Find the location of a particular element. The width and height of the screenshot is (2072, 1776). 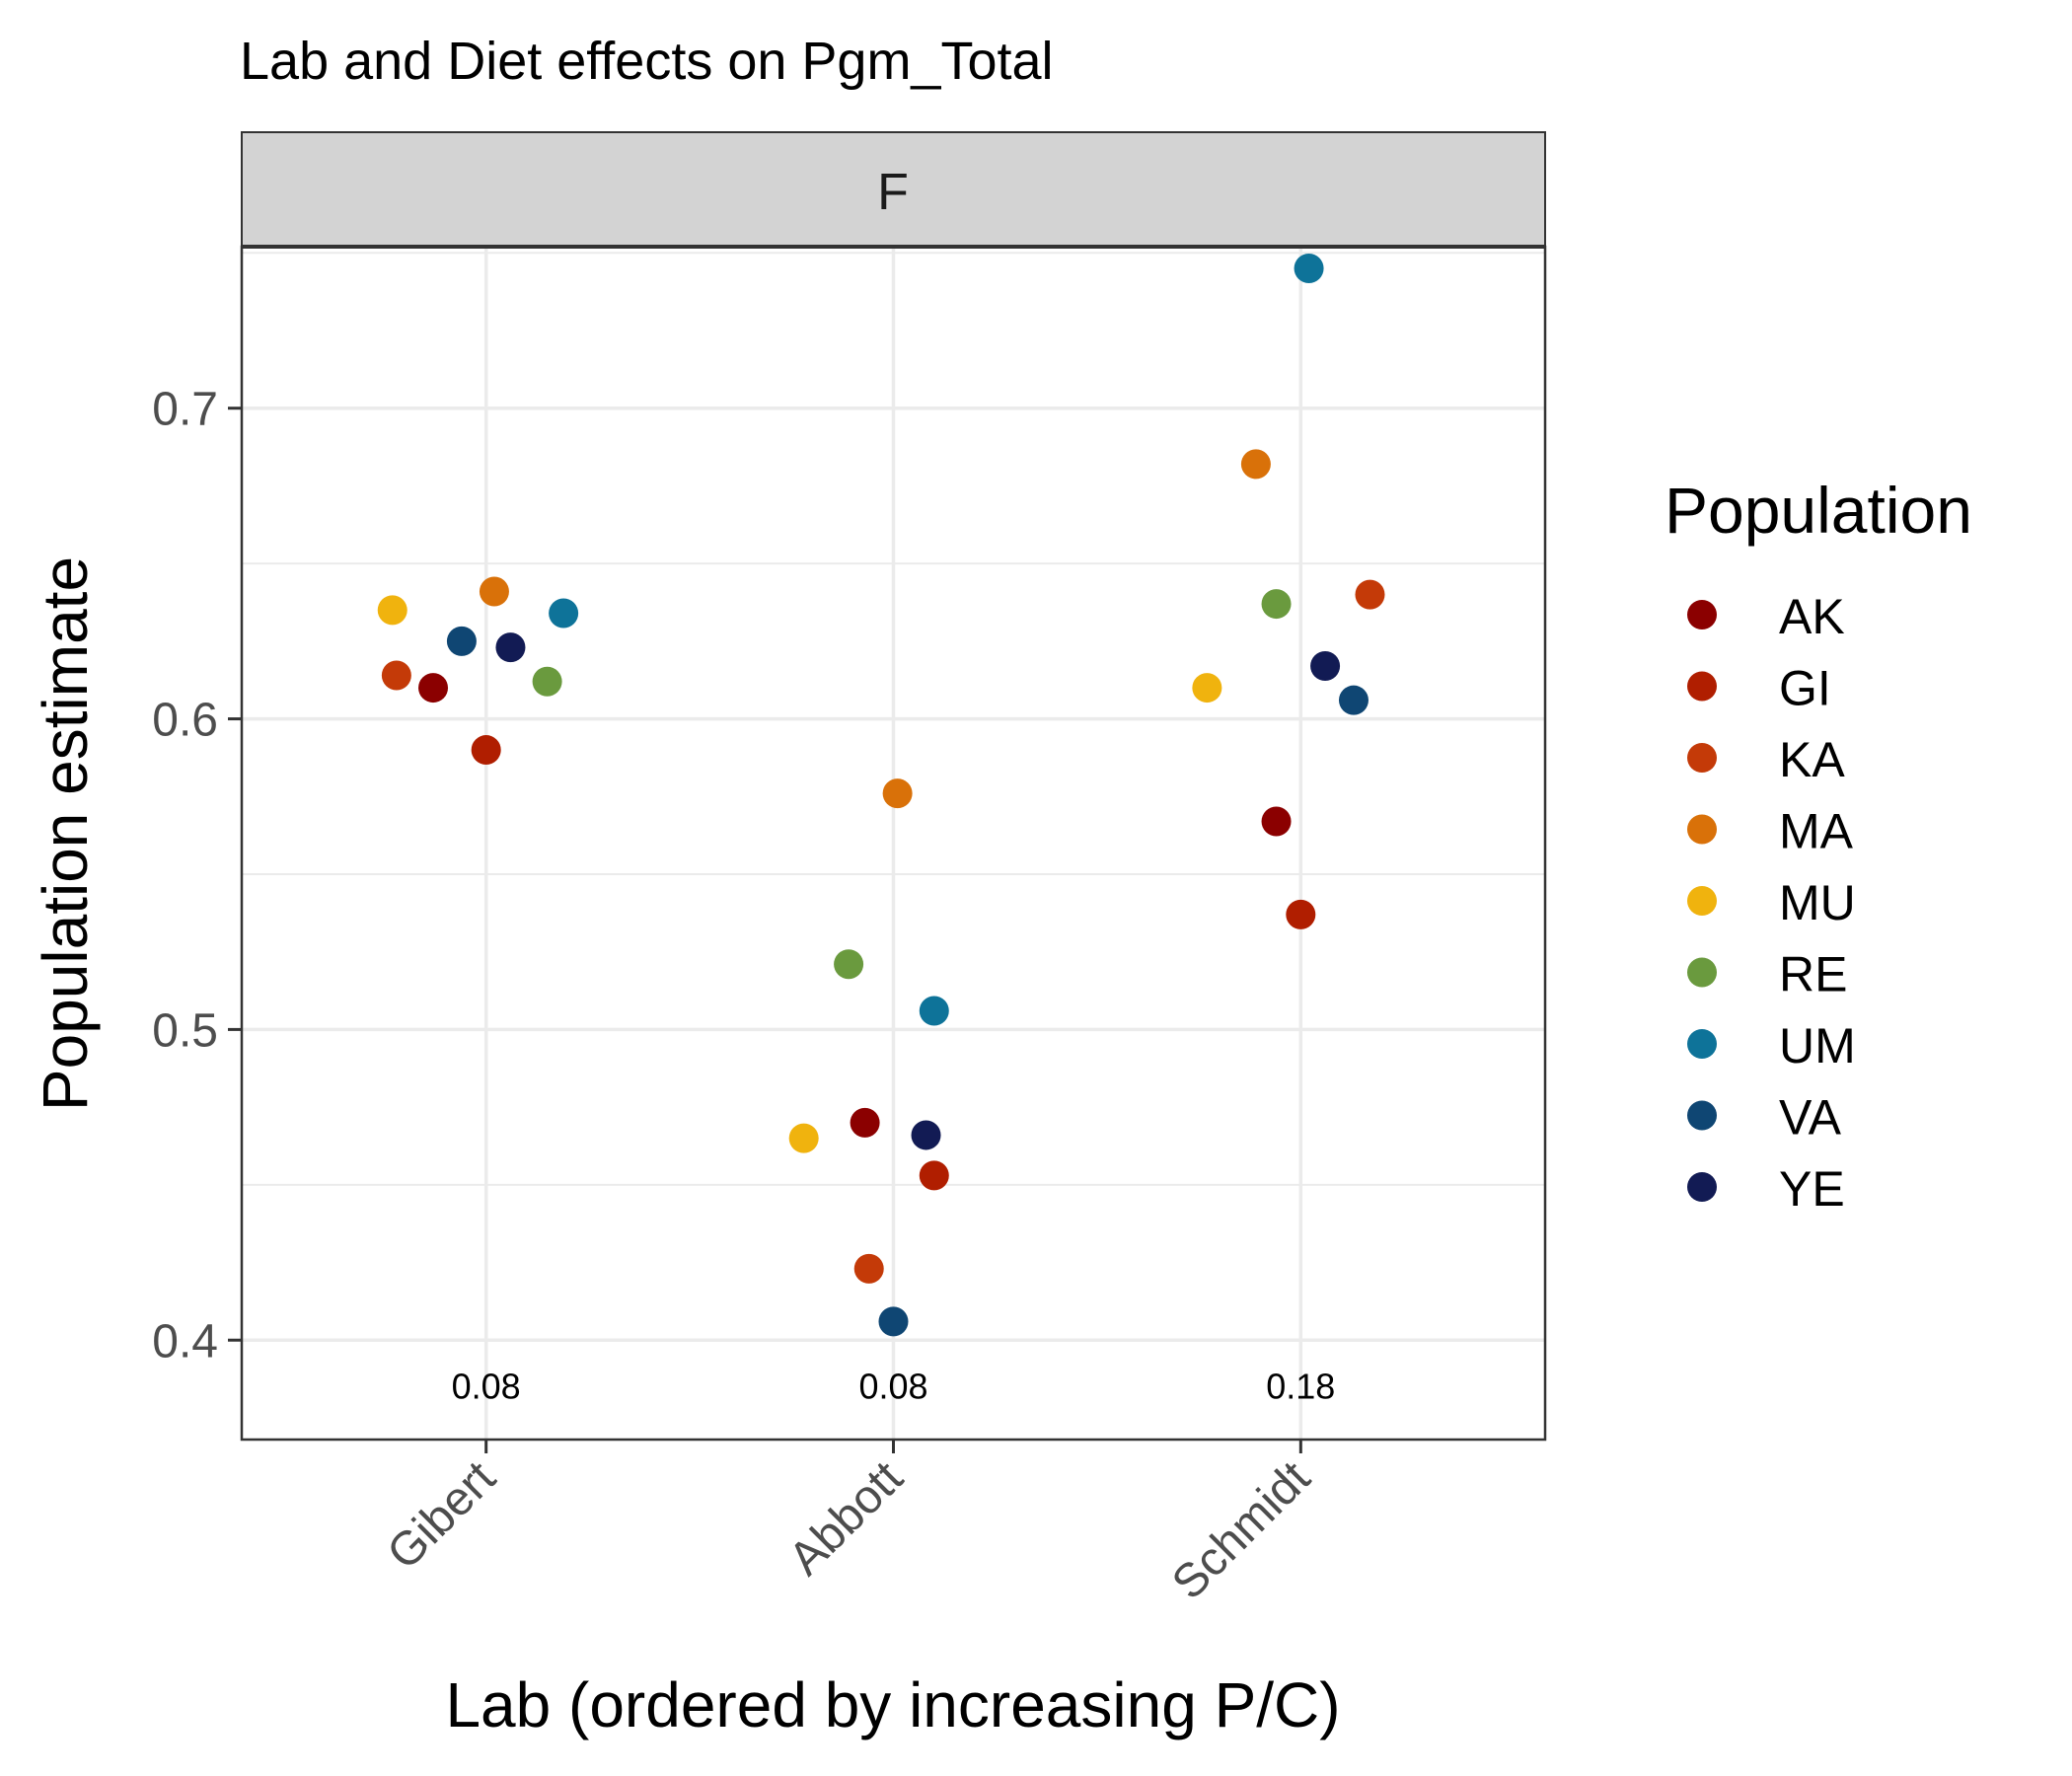

legend-key-gi is located at coordinates (1702, 687).